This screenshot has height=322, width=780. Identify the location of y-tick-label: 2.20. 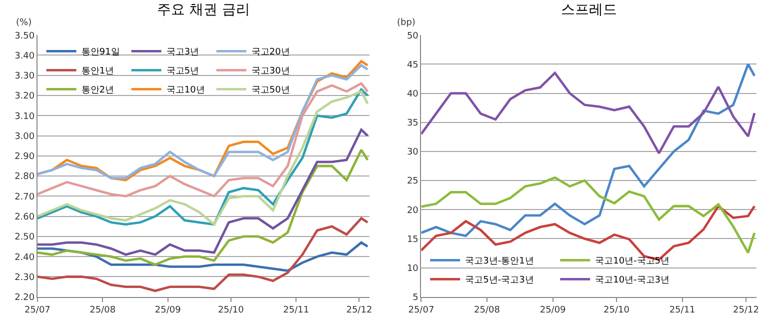
(24, 298).